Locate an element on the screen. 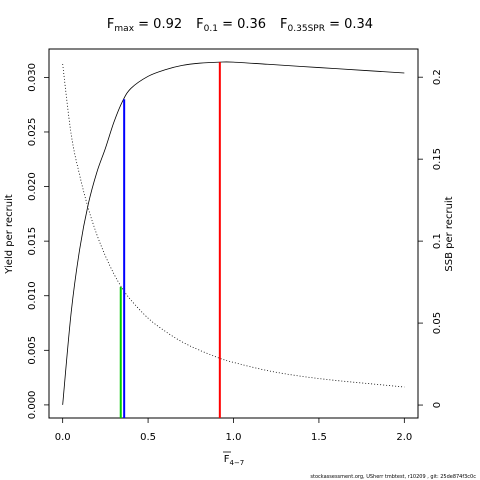  y-right-tick-label: 0.2 is located at coordinates (437, 77).